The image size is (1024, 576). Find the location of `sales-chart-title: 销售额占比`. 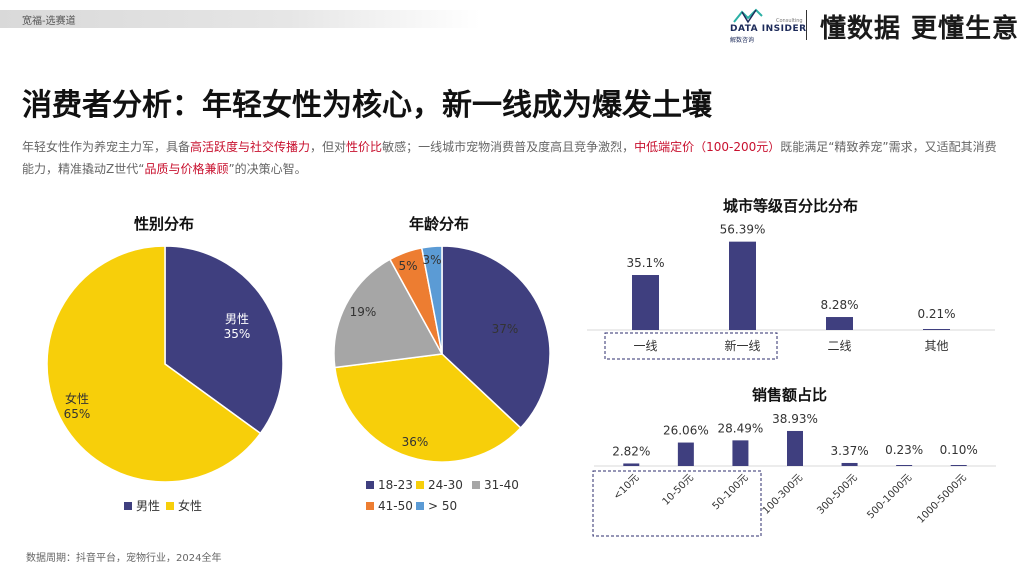

sales-chart-title: 销售额占比 is located at coordinates (790, 395).